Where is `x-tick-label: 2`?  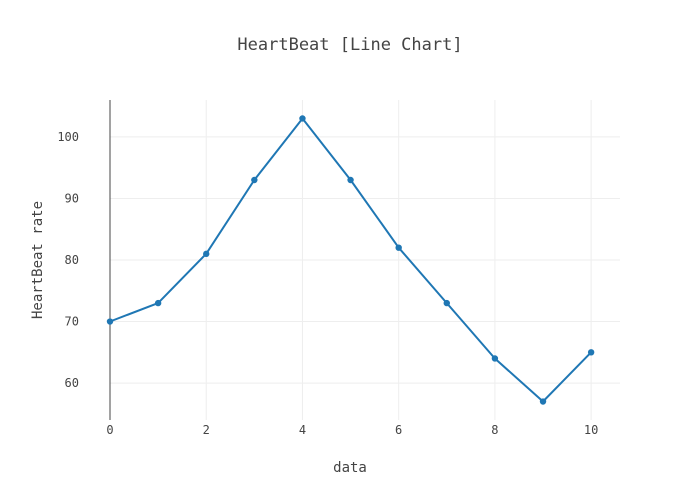 x-tick-label: 2 is located at coordinates (206, 430).